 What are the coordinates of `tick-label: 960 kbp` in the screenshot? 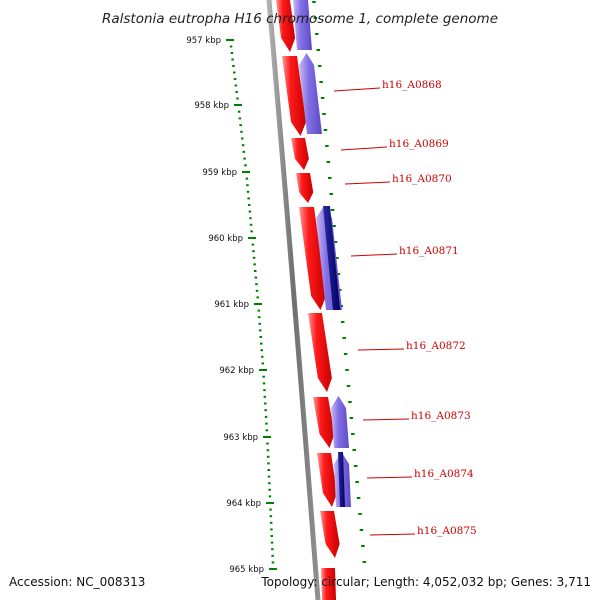 It's located at (225, 239).